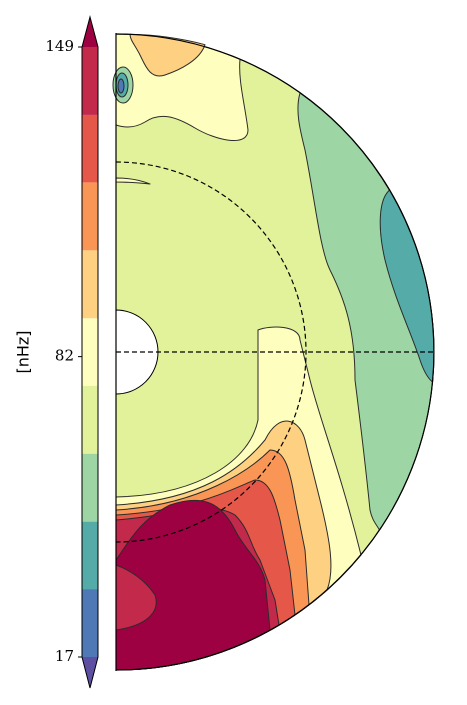  Describe the element at coordinates (23, 351) in the screenshot. I see `colorbar-label: [nHz]` at that location.